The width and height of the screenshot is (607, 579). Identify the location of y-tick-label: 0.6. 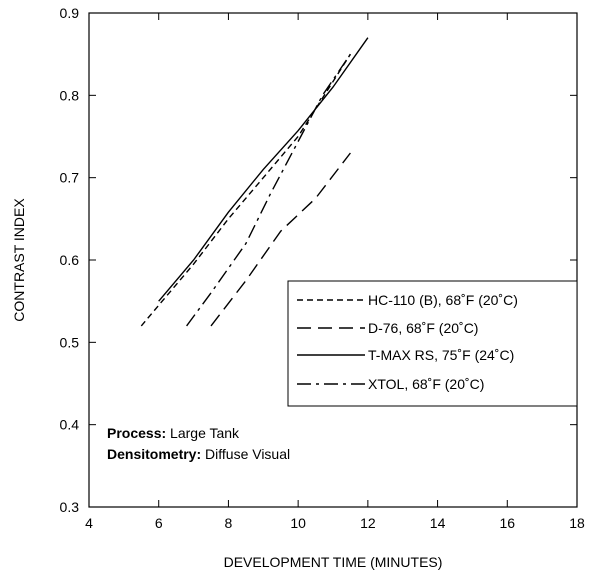
(70, 260).